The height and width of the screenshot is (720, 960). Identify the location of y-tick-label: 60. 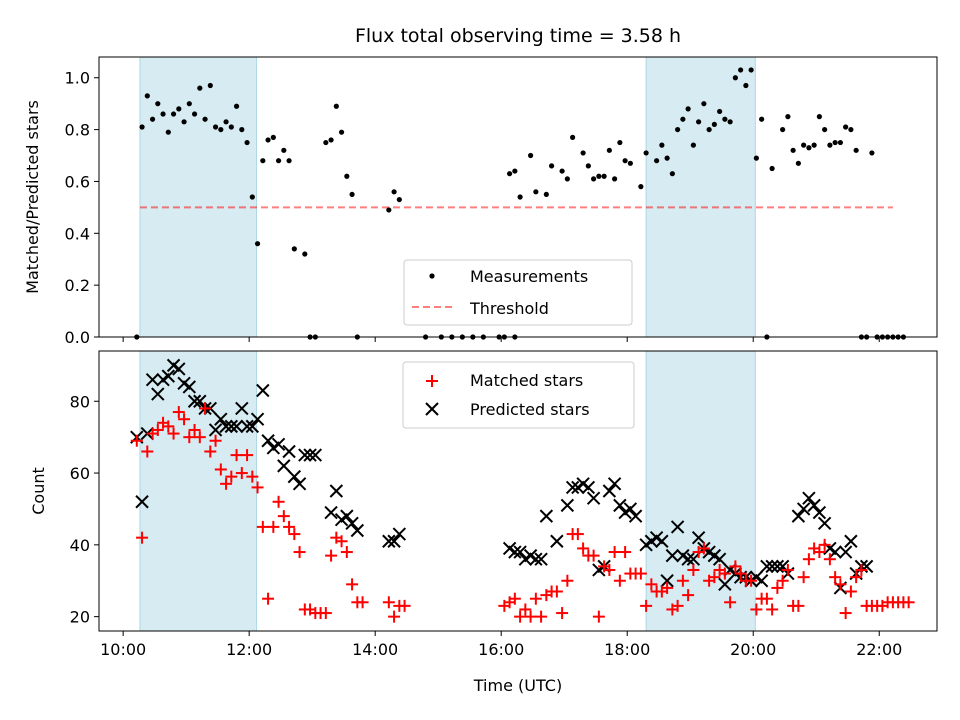
(80, 473).